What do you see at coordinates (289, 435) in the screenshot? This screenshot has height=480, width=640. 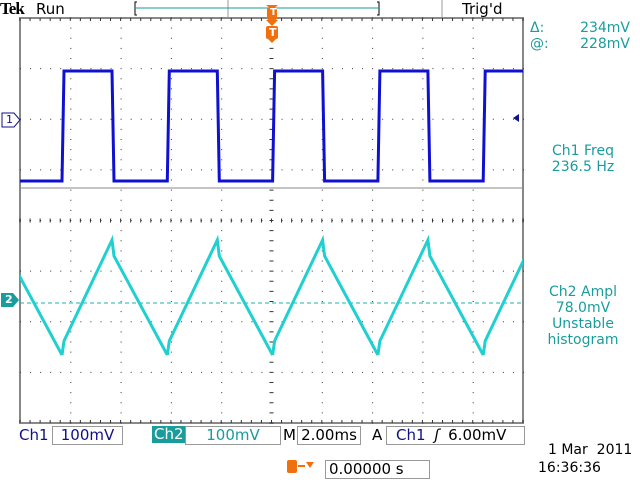 I see `timebase-label: M` at bounding box center [289, 435].